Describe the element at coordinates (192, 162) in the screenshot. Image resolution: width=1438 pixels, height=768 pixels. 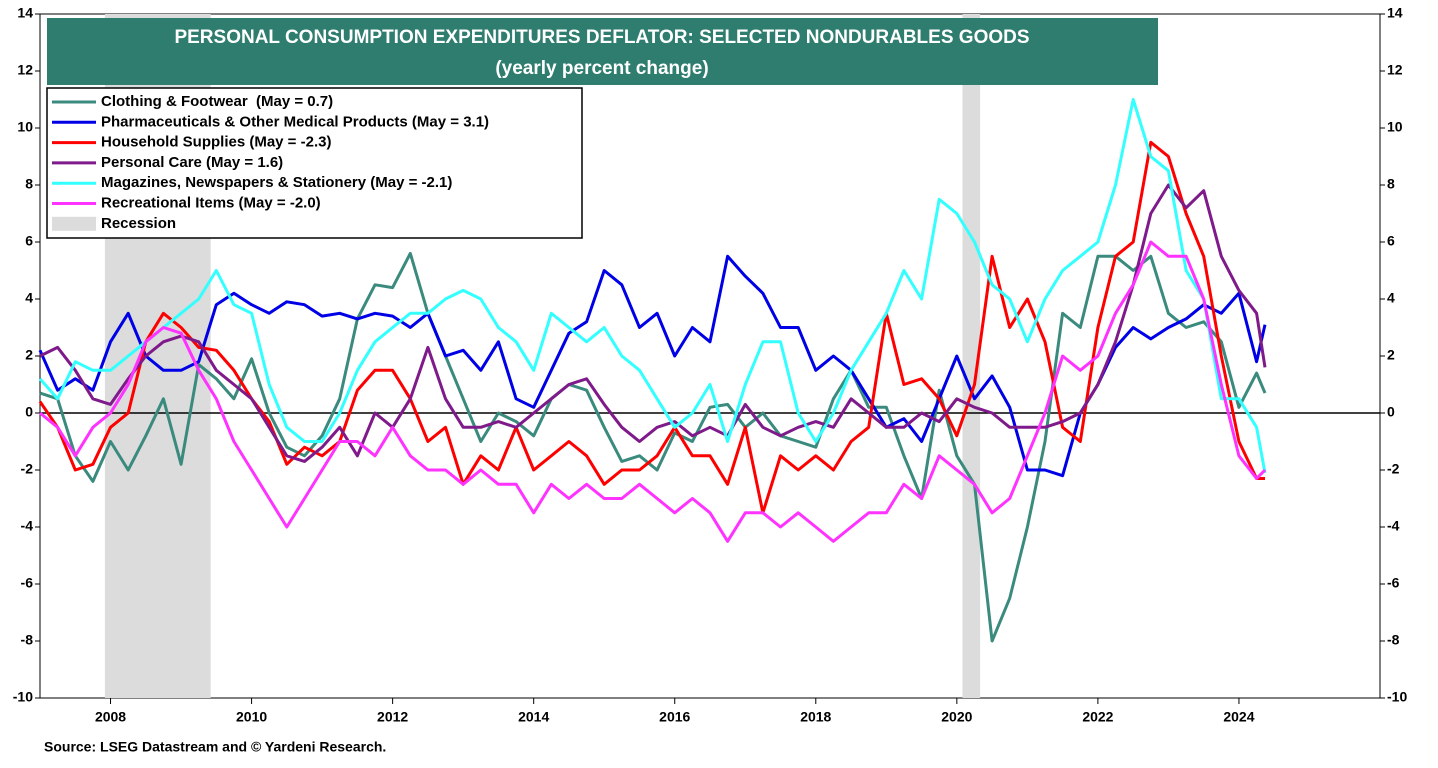
I see `legend-label: Personal Care (May = 1.6)` at that location.